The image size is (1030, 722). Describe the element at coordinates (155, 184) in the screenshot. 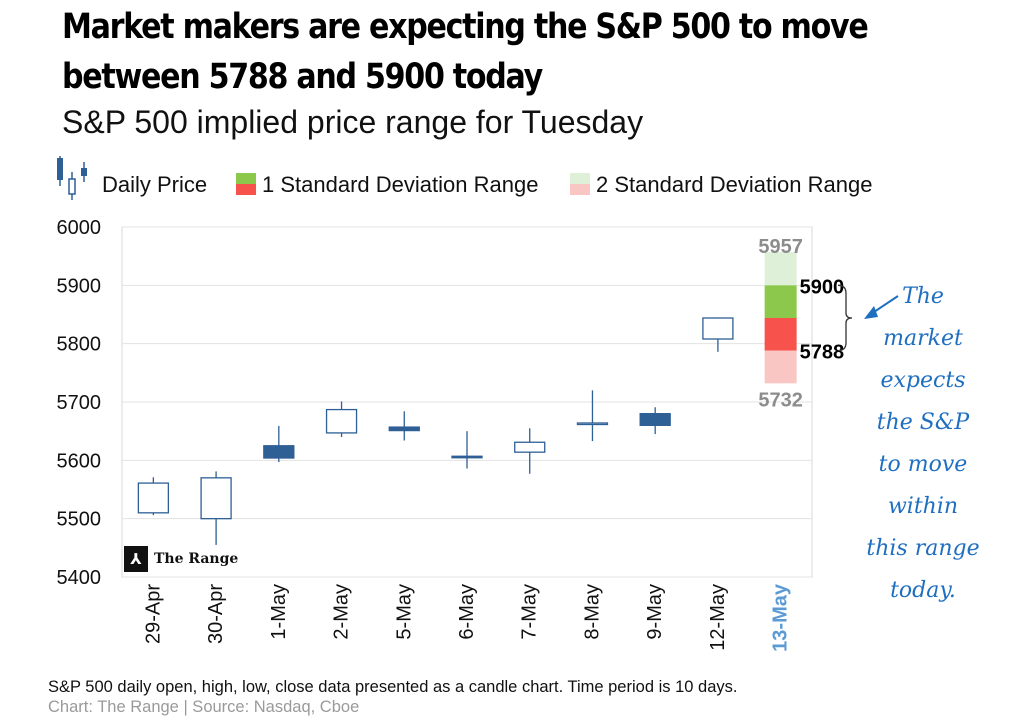

I see `legend-daily-price: Daily Price` at that location.